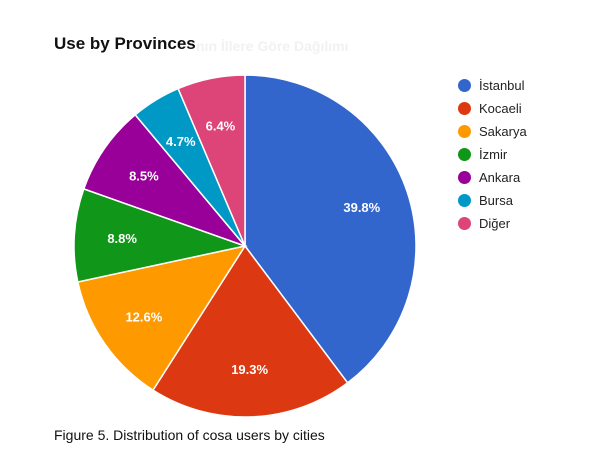  I want to click on background-ghost-title: nın İllere Göre Dağılımı, so click(272, 46).